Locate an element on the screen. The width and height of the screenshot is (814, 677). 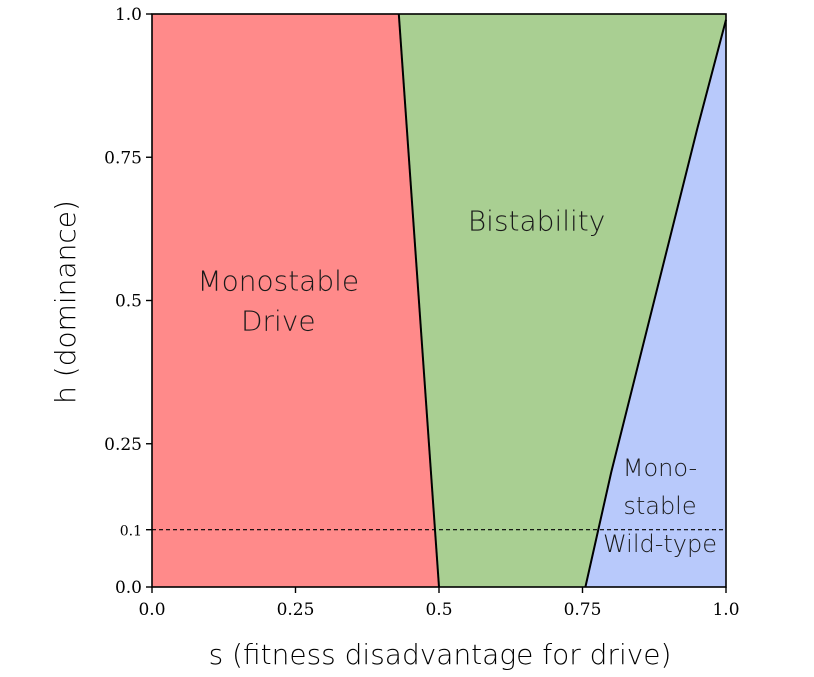
x-axis-ticks: 0.0 0.25 0.5 0.75 1.0 is located at coordinates (439, 603).